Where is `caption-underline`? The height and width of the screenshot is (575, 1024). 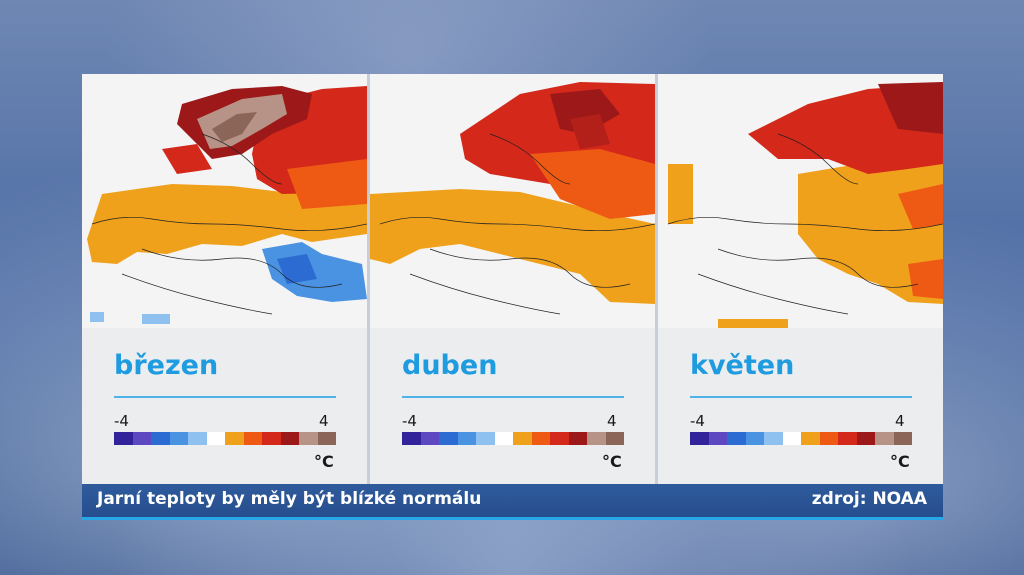 caption-underline is located at coordinates (512, 518).